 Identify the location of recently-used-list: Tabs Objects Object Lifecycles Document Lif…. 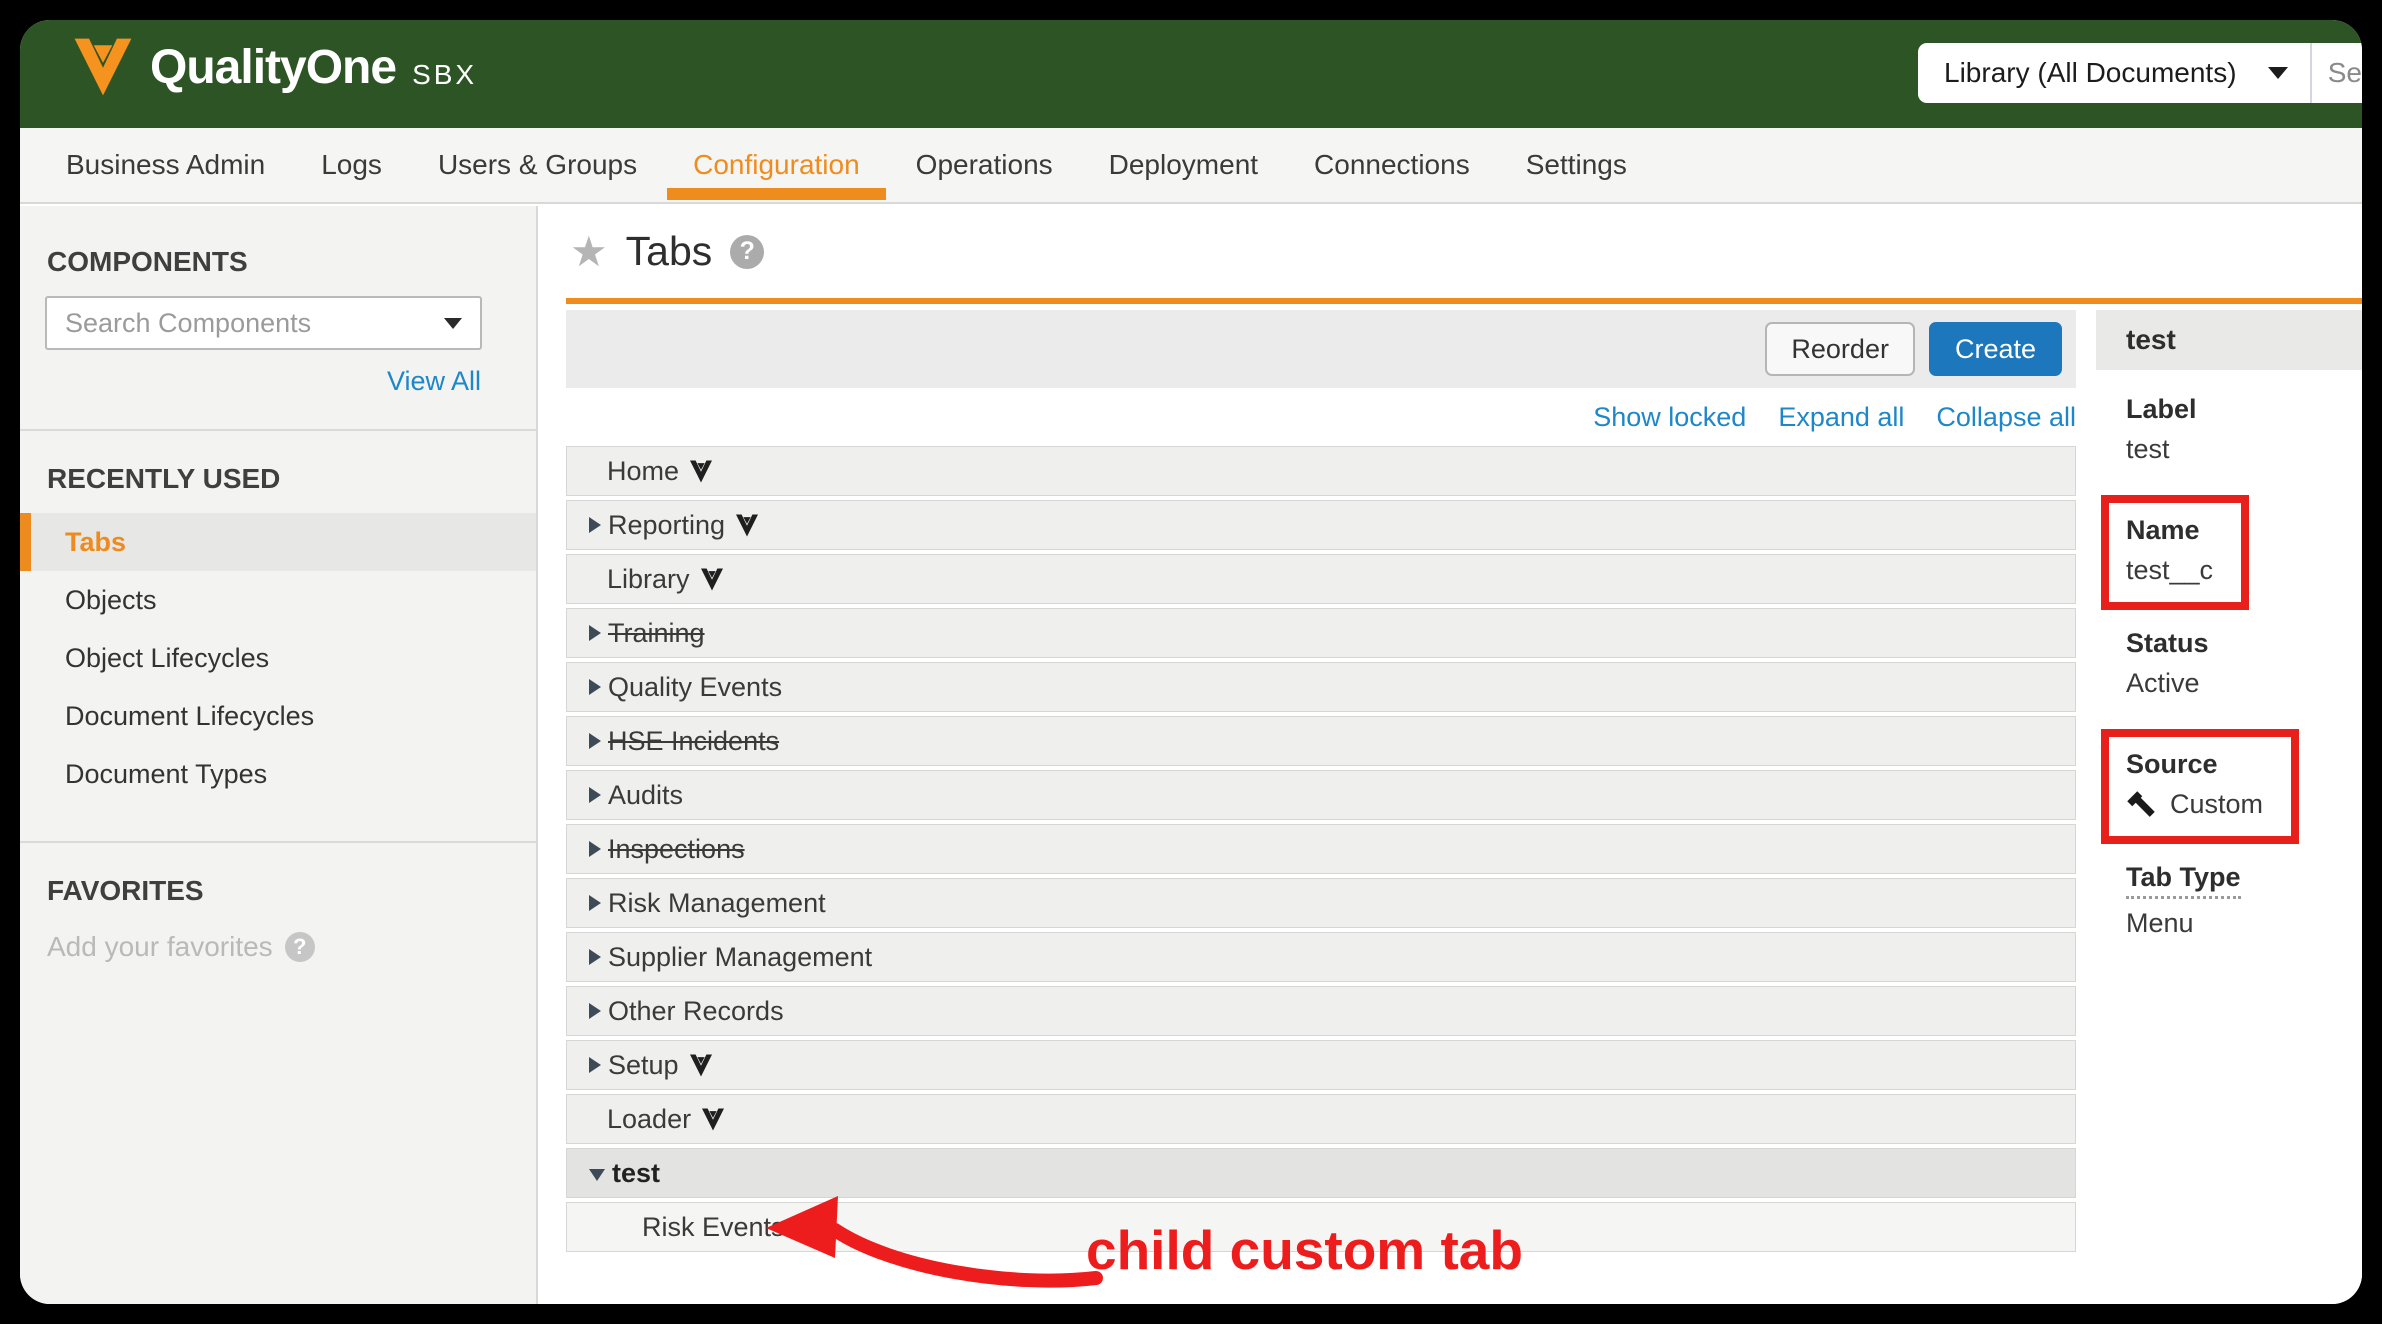
(278, 658).